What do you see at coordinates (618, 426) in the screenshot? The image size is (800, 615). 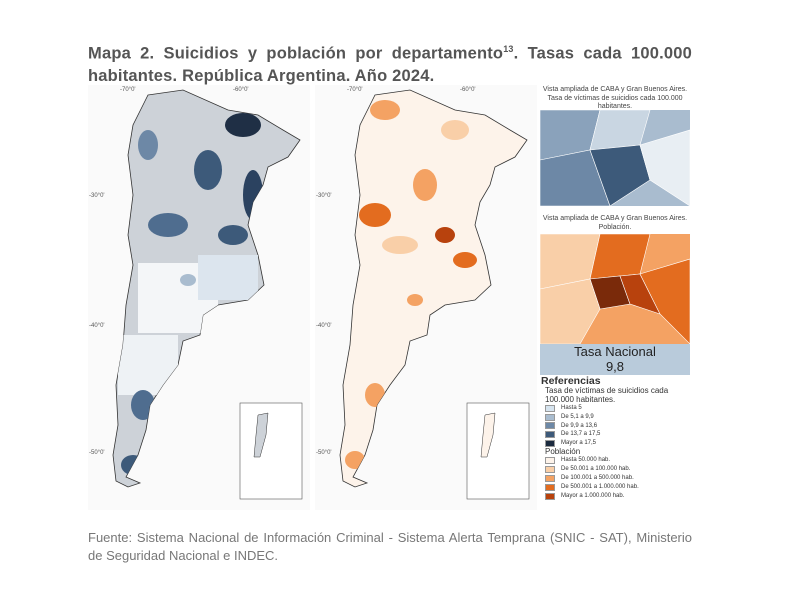 I see `legend-item: De 9,9 a 13,6` at bounding box center [618, 426].